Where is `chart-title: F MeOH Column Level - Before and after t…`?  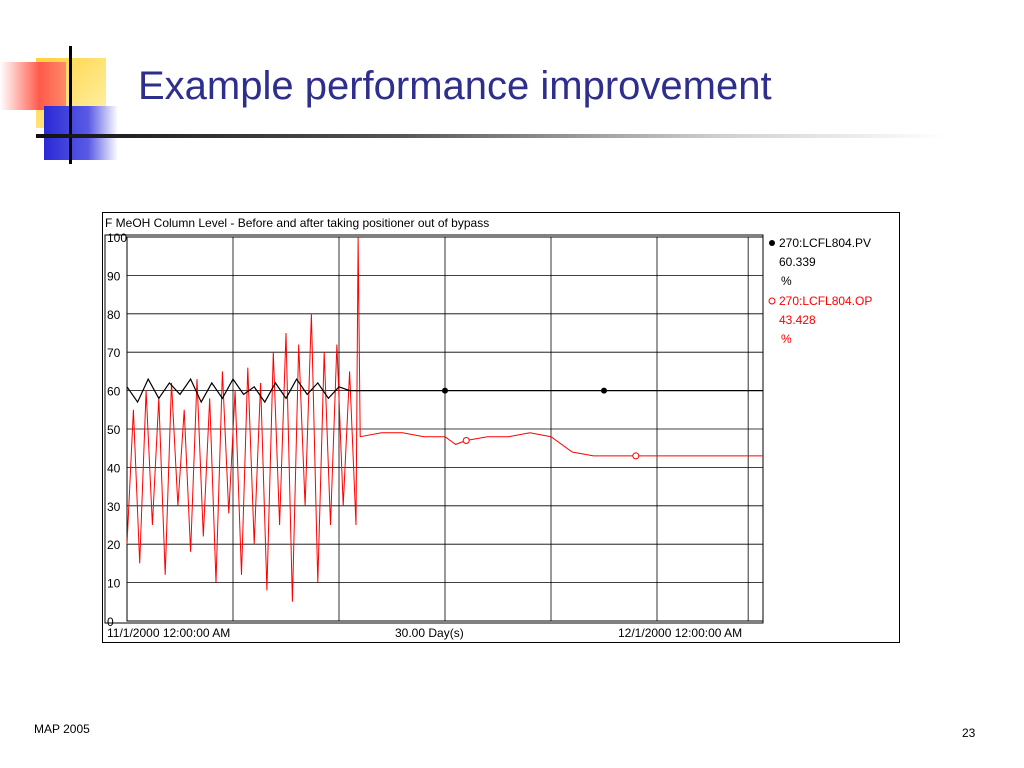 chart-title: F MeOH Column Level - Before and after t… is located at coordinates (297, 223).